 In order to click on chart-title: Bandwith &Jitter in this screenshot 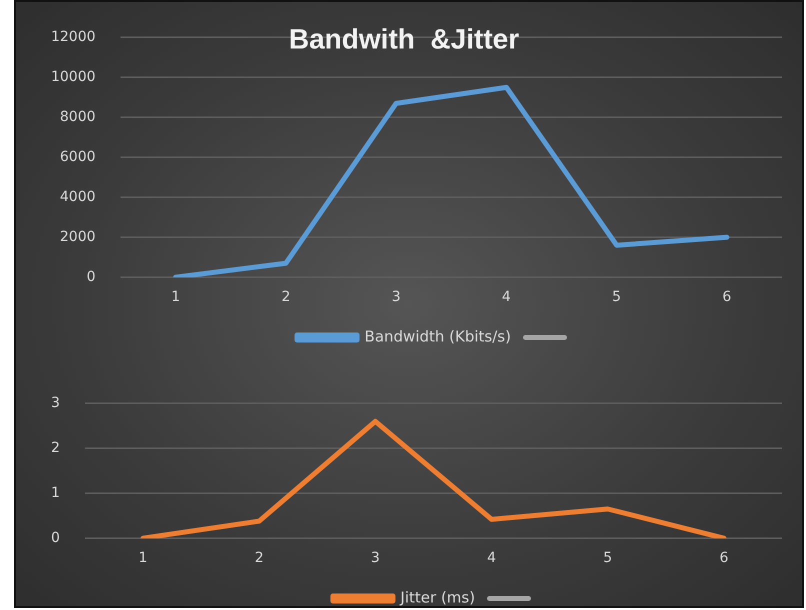, I will do `click(404, 38)`.